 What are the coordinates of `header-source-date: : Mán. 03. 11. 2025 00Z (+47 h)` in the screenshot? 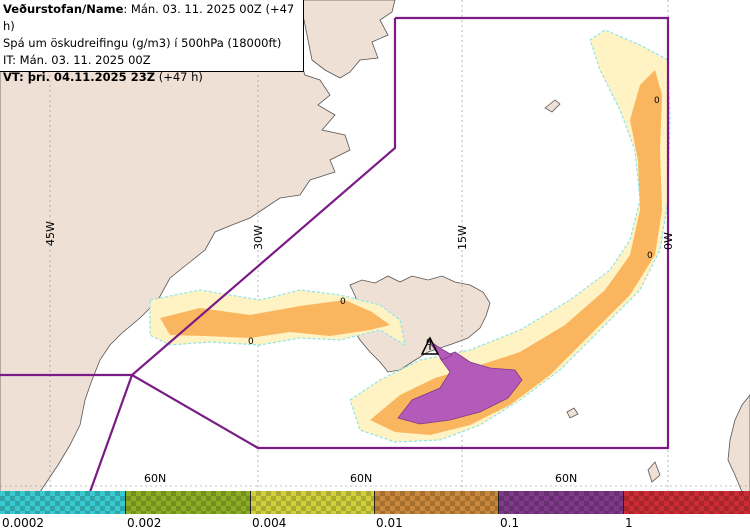 It's located at (149, 17).